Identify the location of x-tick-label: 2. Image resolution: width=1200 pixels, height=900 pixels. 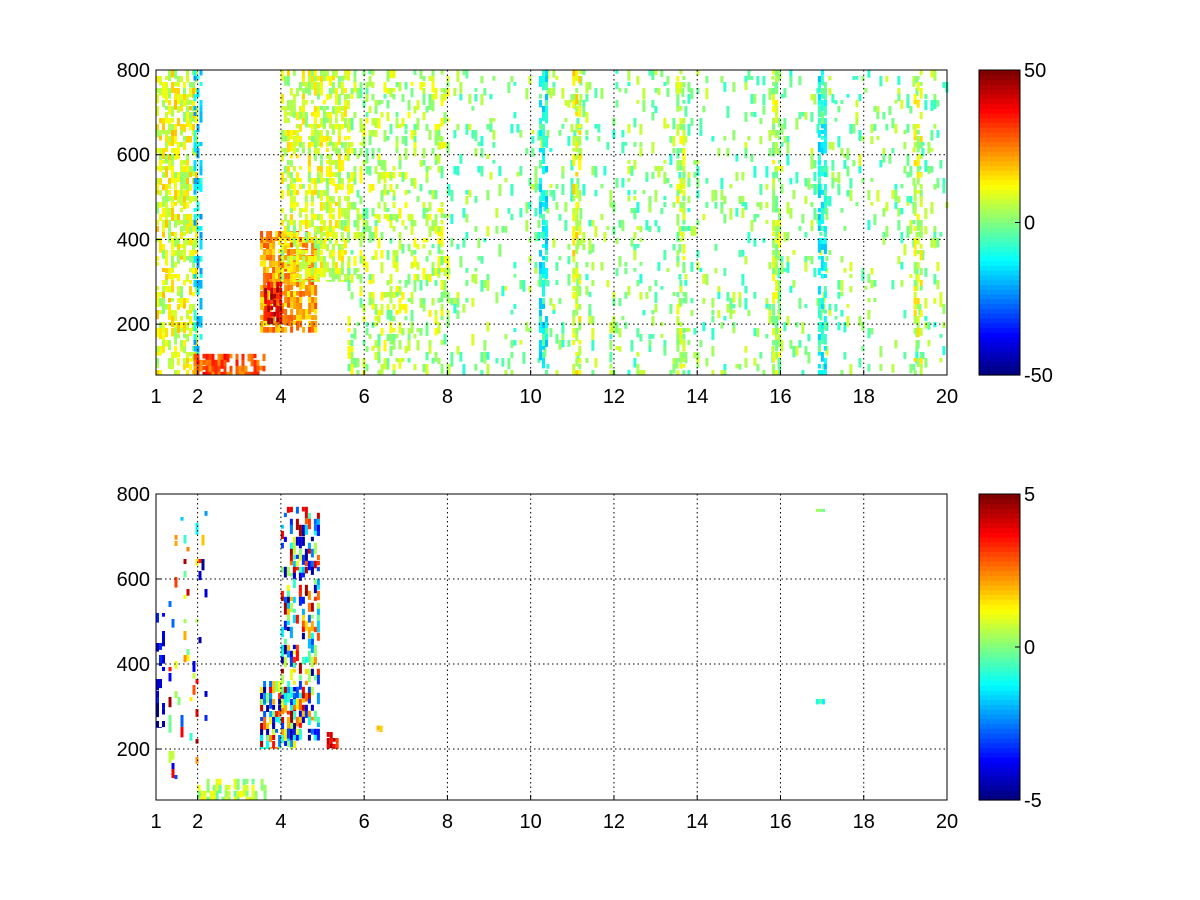
(197, 822).